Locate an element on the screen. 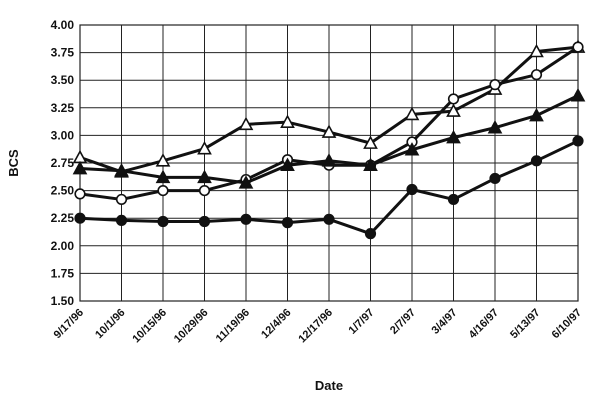  y-tick-label: 3.25 is located at coordinates (63, 108).